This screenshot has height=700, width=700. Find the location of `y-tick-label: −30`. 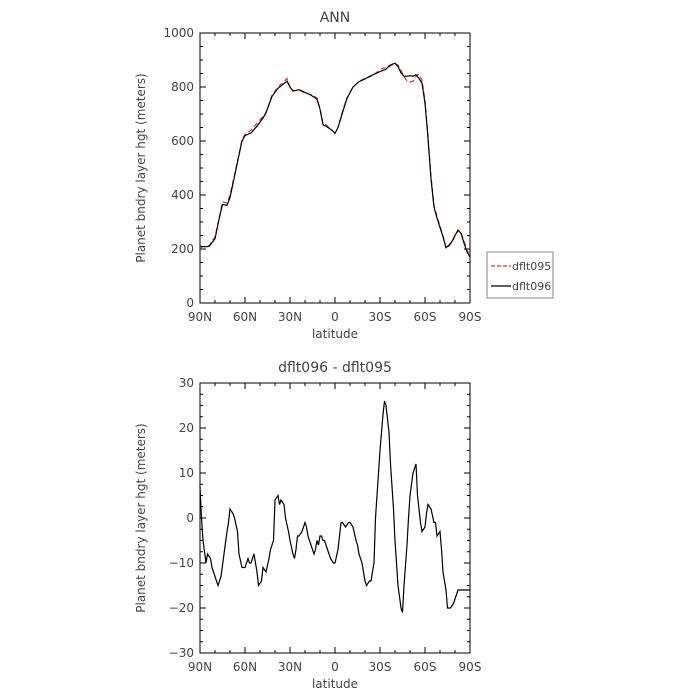

y-tick-label: −30 is located at coordinates (181, 653).